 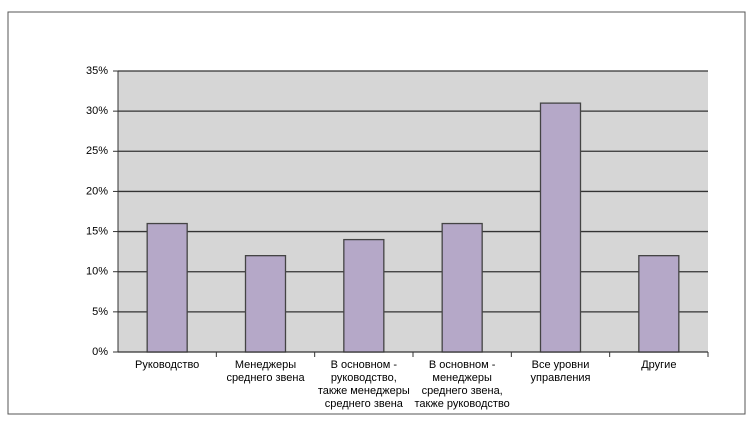 I want to click on y-tick-label: 10%, so click(x=97, y=272).